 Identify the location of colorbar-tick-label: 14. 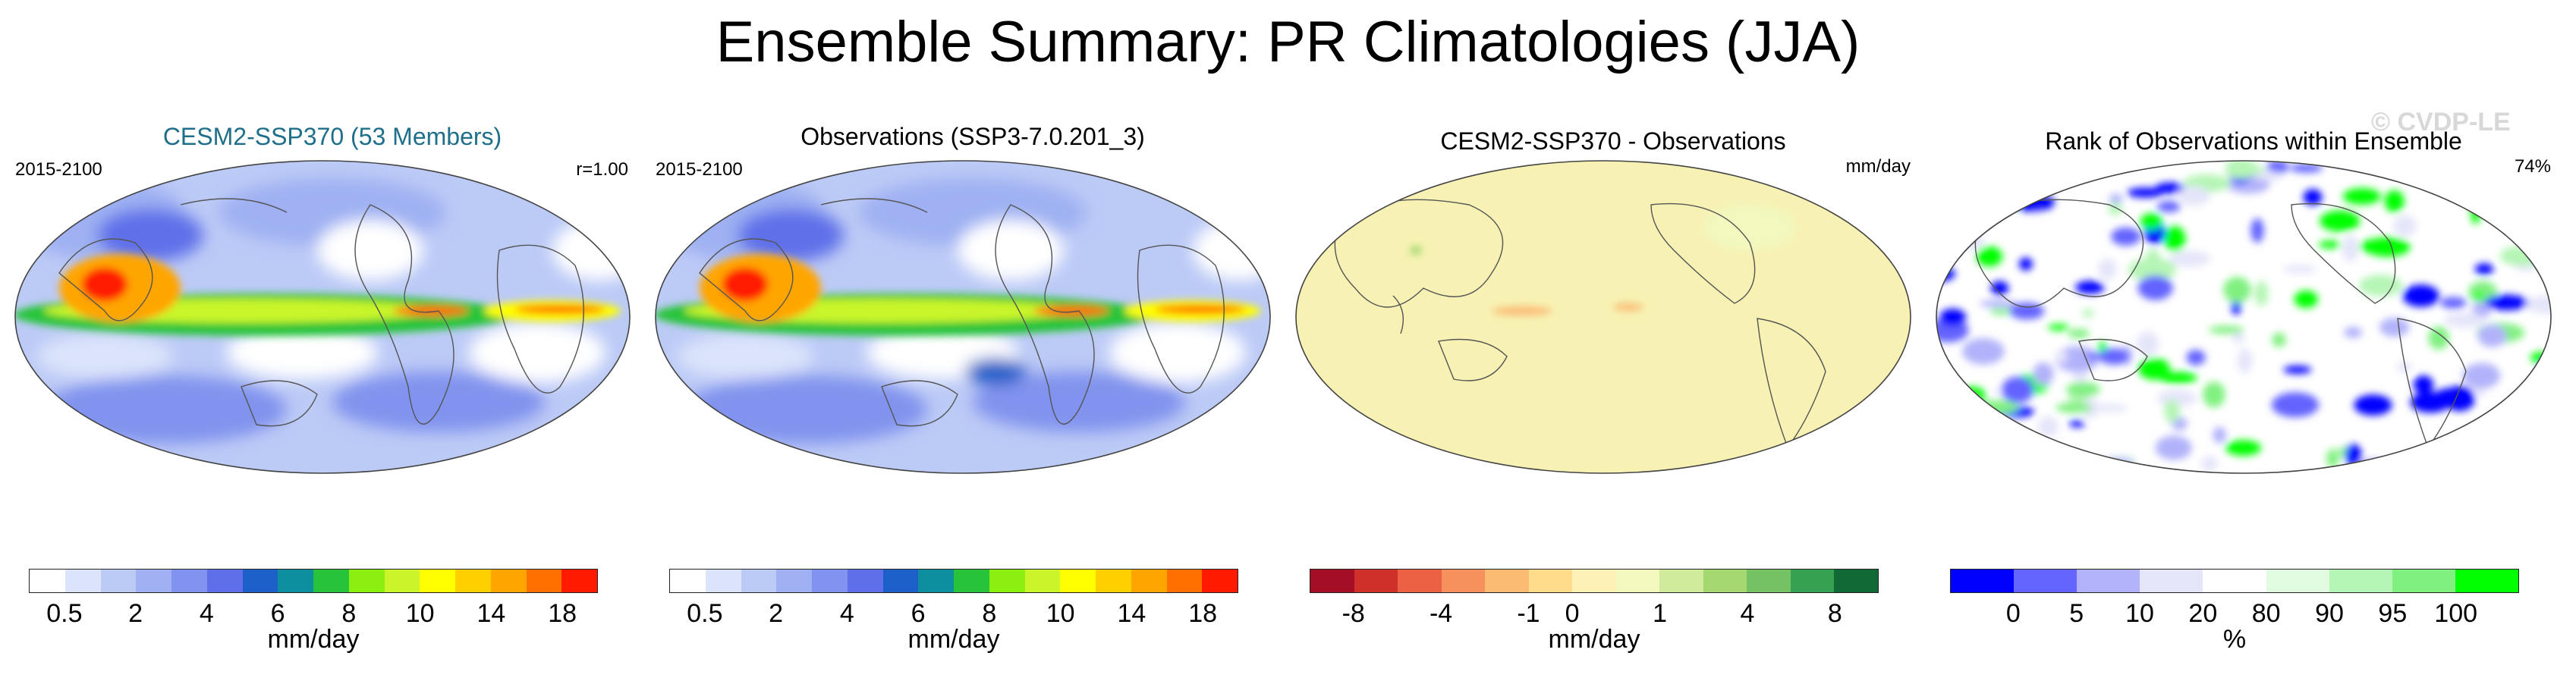
(491, 613).